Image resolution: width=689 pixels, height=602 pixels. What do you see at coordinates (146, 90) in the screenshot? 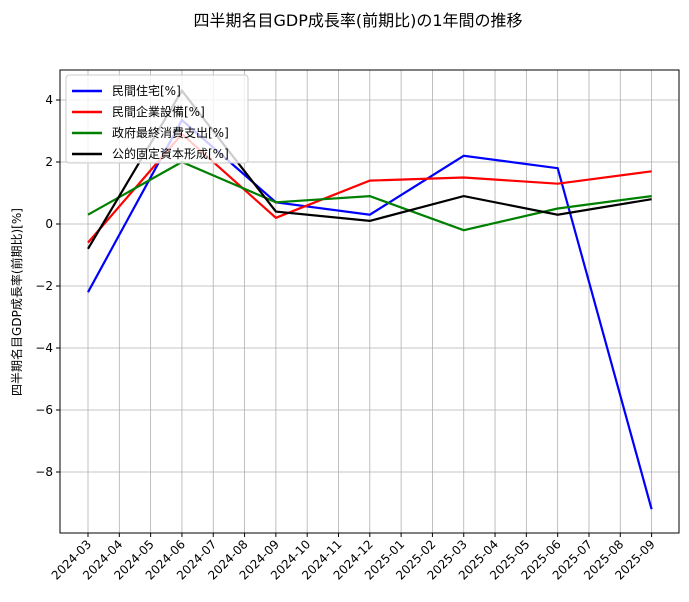
I see `legend-label: 民間住宅[%]` at bounding box center [146, 90].